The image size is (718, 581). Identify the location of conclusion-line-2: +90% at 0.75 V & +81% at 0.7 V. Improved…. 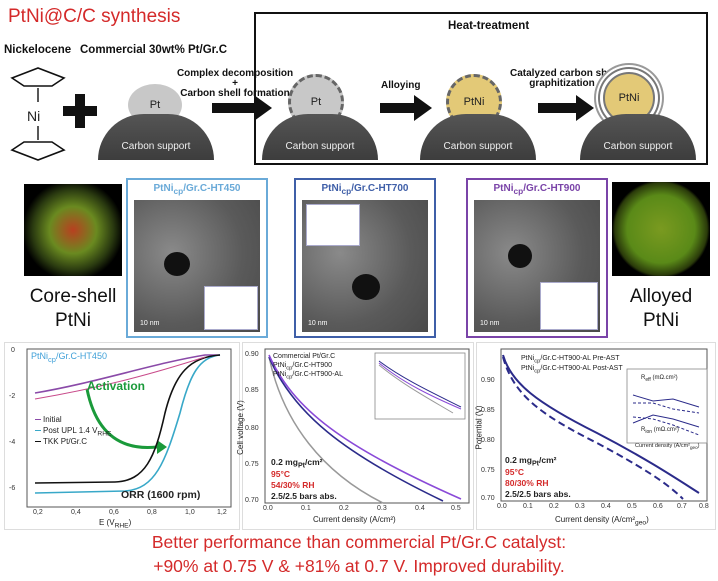
(359, 566).